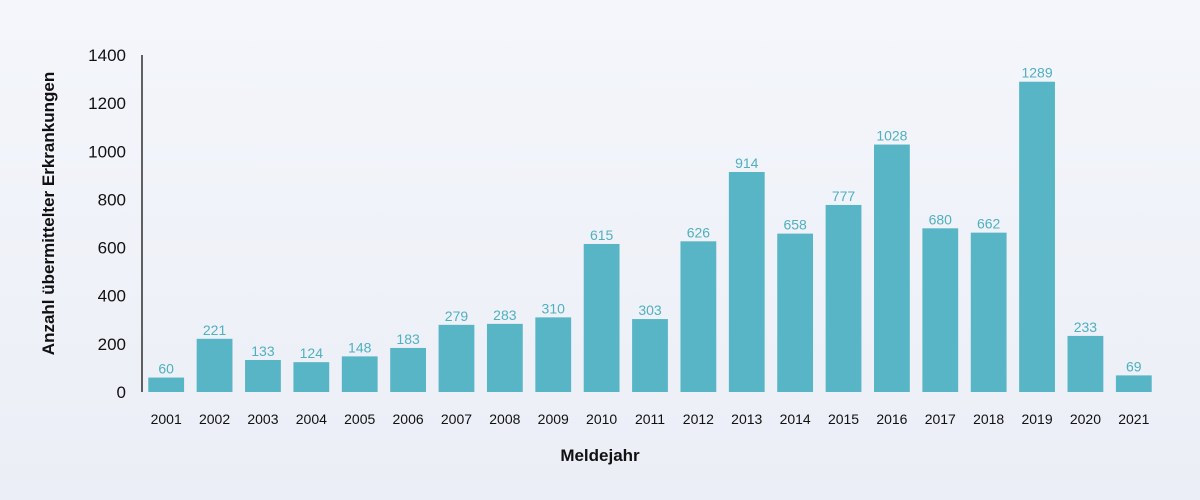 The width and height of the screenshot is (1200, 500). Describe the element at coordinates (1036, 73) in the screenshot. I see `data-label: 1289` at that location.